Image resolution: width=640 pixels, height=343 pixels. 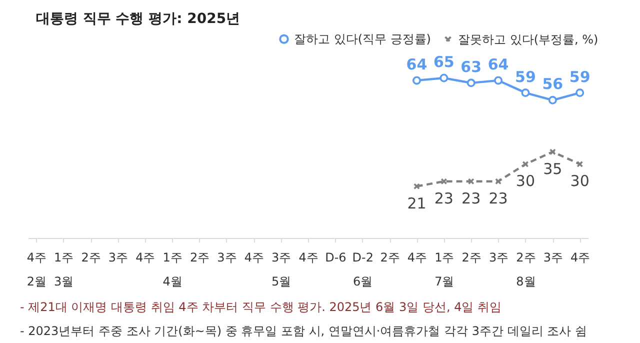 I want to click on data-label: 63, so click(x=471, y=67).